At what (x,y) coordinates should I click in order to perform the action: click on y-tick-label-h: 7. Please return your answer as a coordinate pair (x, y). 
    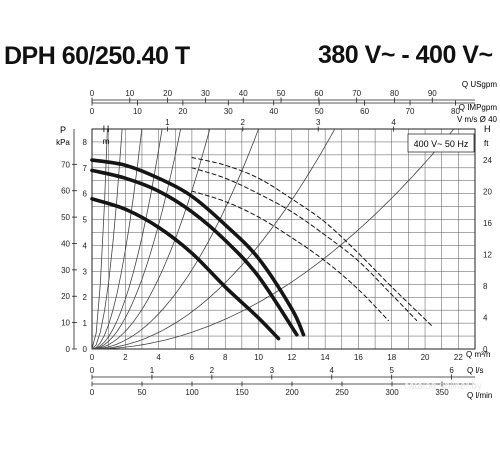
    Looking at the image, I should click on (85, 168).